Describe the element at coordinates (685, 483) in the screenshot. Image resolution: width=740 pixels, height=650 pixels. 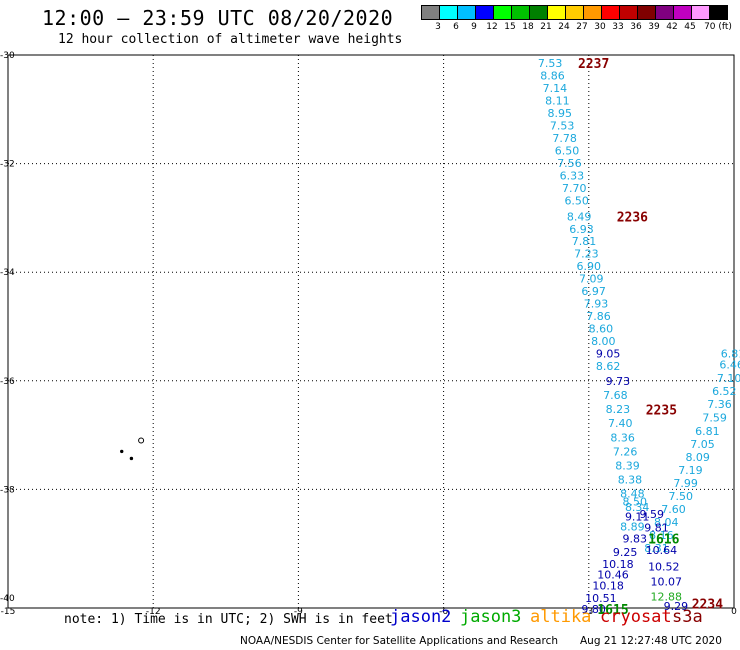
I see `wave-height-value: 7.99` at that location.